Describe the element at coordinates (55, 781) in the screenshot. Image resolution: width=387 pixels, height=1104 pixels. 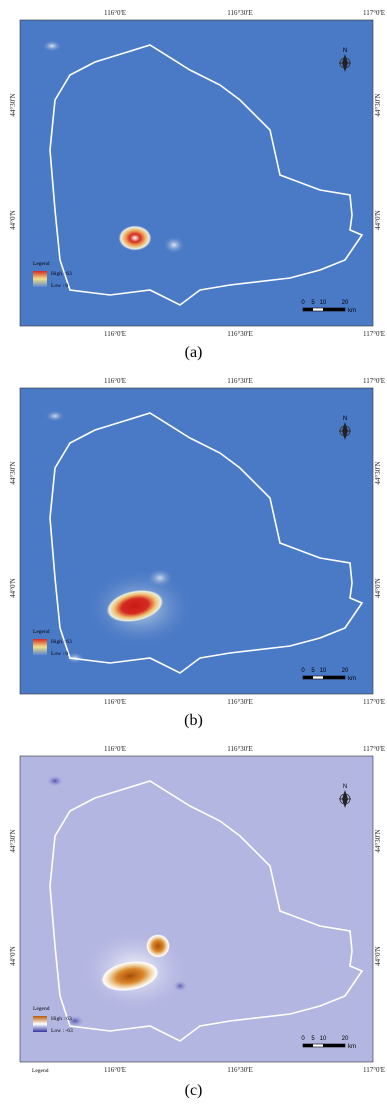
I see `map-c-cold-blob` at that location.